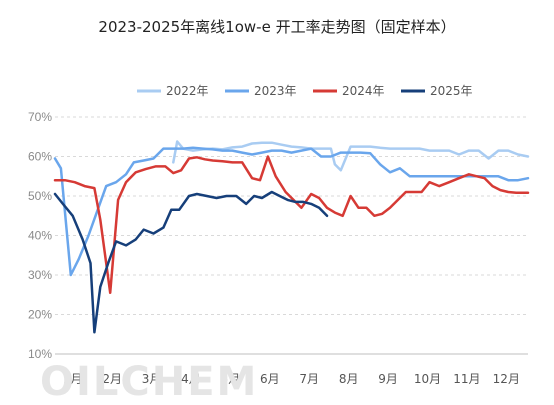 The image size is (554, 405). Describe the element at coordinates (451, 91) in the screenshot. I see `legend-label: 2025年` at that location.